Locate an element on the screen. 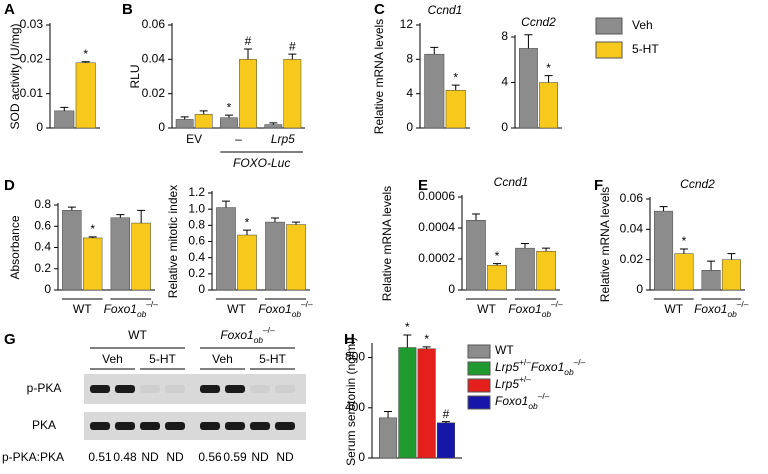  legend-label: Lrp5+/– is located at coordinates (513, 382).